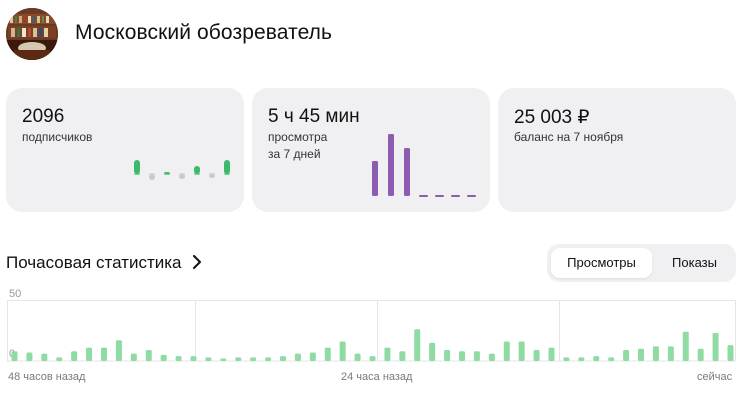 This screenshot has height=400, width=744. I want to click on x-label-end: сейчас, so click(715, 377).